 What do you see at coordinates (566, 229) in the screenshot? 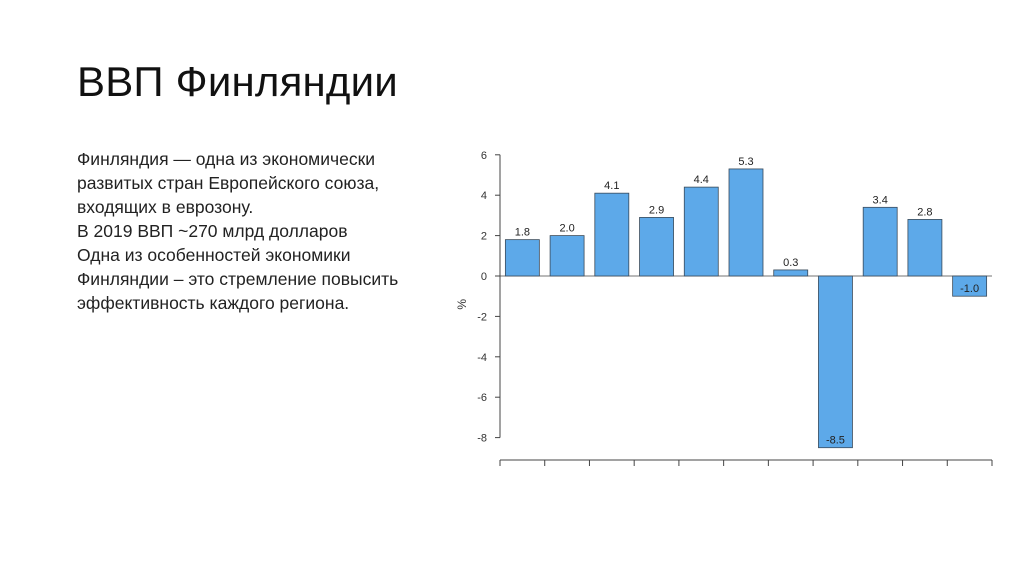
I see `bar-value-label: 2.0` at bounding box center [566, 229].